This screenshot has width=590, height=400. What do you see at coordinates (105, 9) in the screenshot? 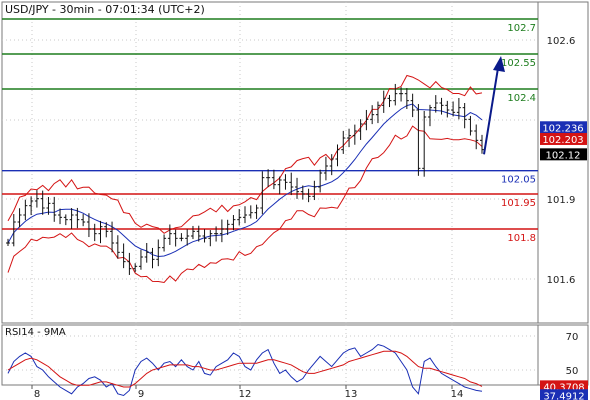
I see `chart-title: USD/JPY - 30min - 07:01:34 (UTC+2)` at bounding box center [105, 9].